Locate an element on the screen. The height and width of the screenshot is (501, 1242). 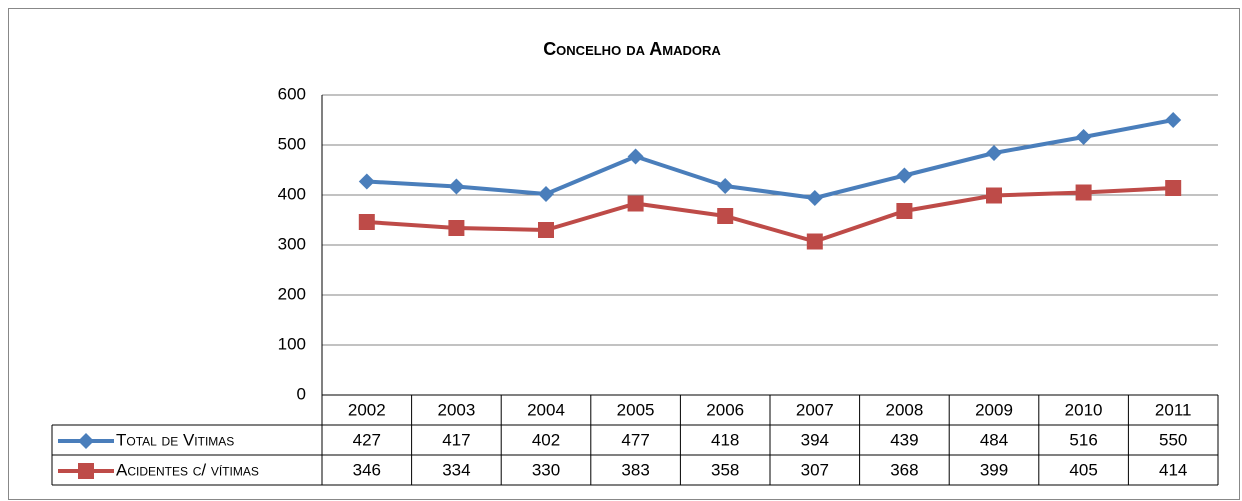
table-value: 484 is located at coordinates (994, 439).